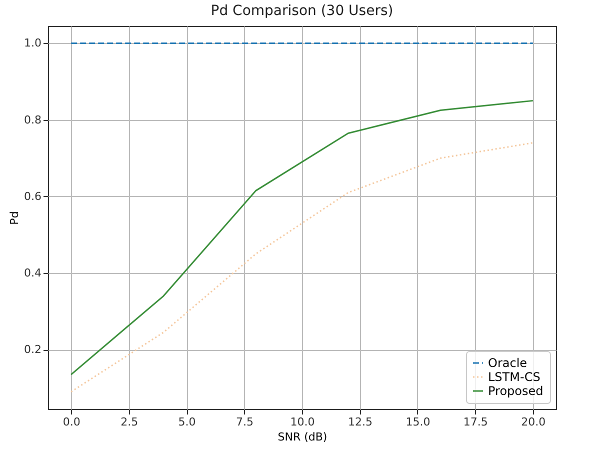  What do you see at coordinates (533, 422) in the screenshot?
I see `x-tick-label: 20.0` at bounding box center [533, 422].